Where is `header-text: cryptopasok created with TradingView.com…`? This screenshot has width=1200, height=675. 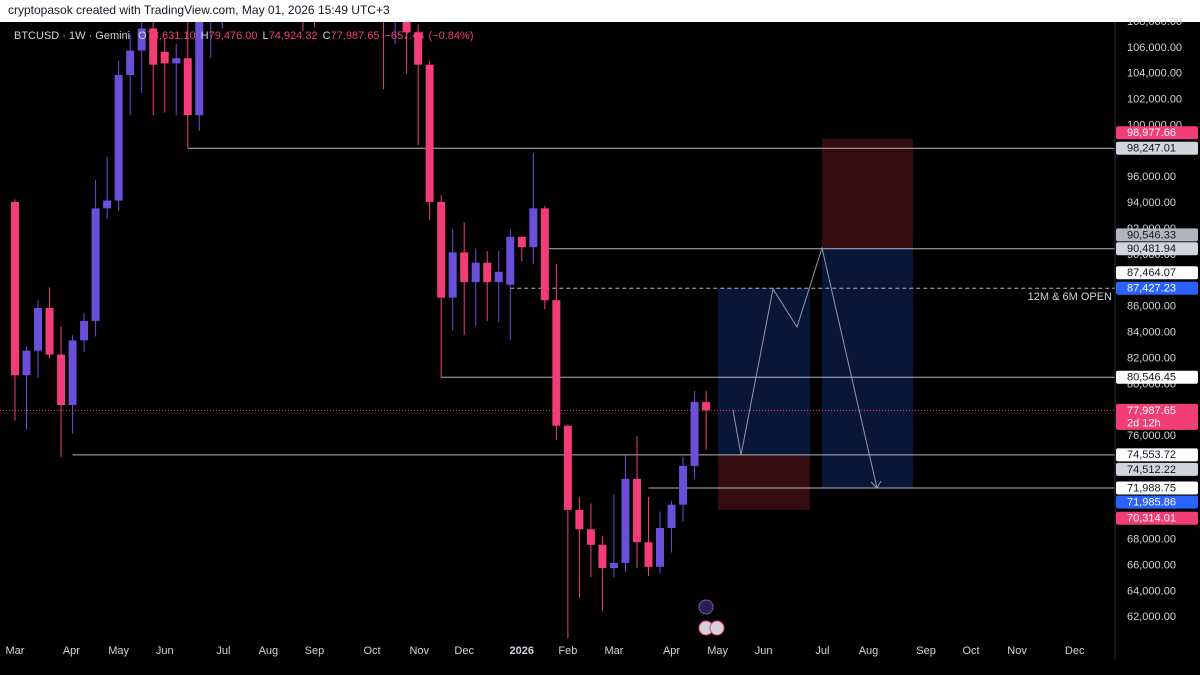 header-text: cryptopasok created with TradingView.com… is located at coordinates (199, 10).